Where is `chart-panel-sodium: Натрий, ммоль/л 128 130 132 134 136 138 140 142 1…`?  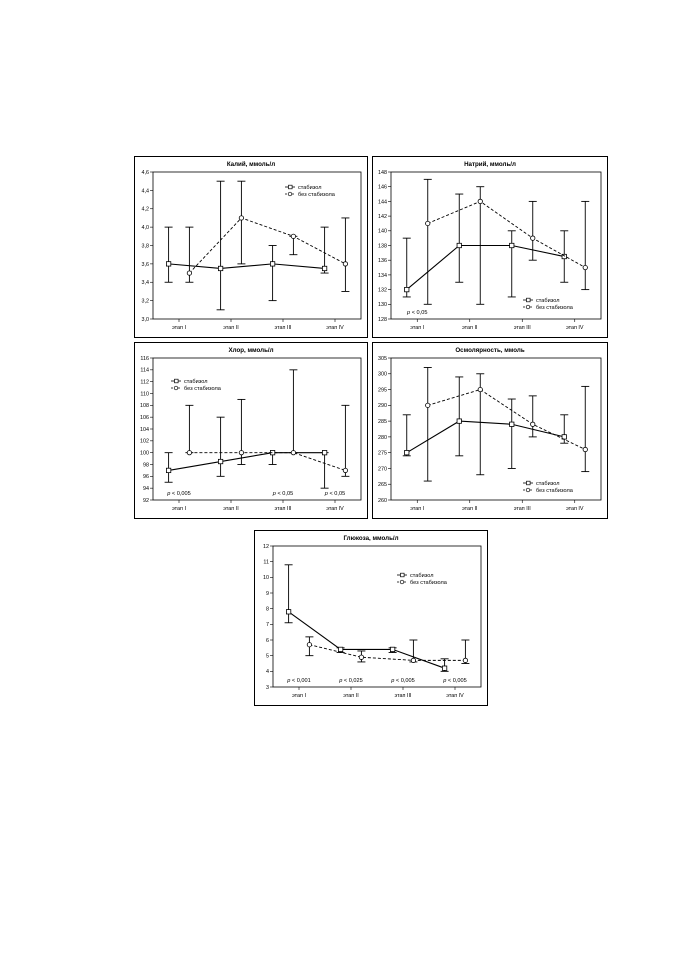
chart-panel-sodium: Натрий, ммоль/л 128 130 132 134 136 138 140 142 1… is located at coordinates (490, 247).